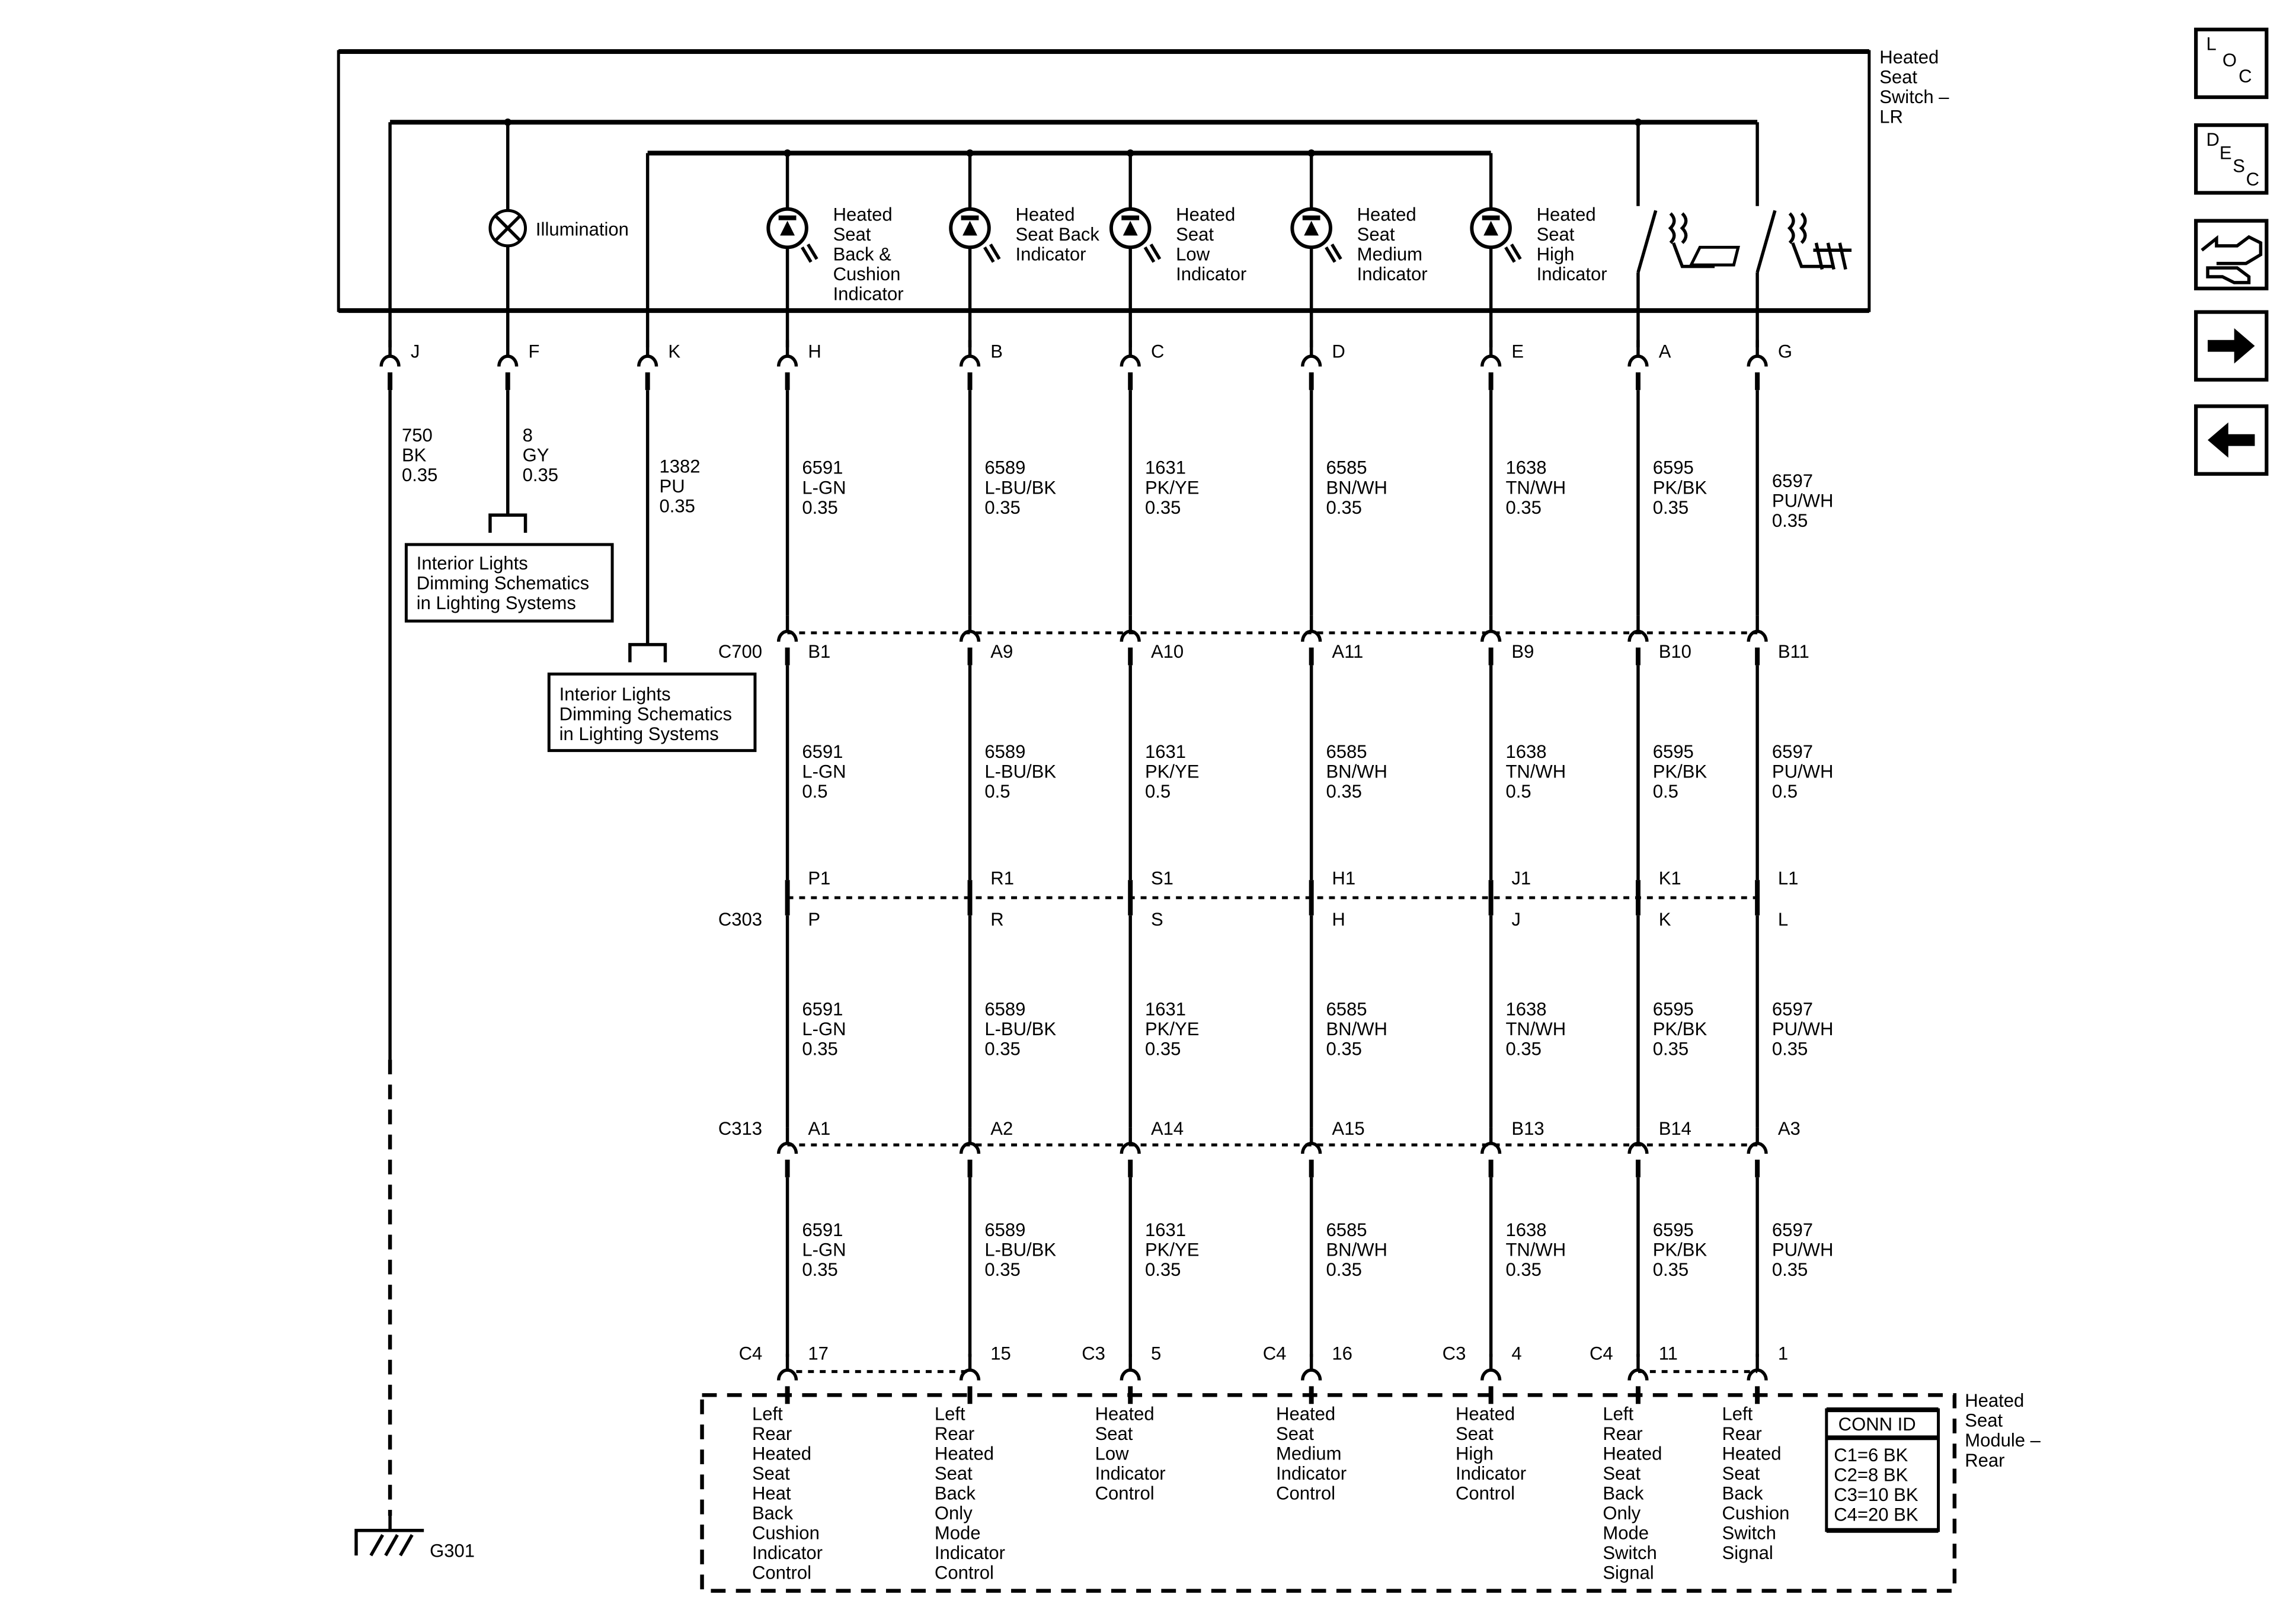 The image size is (2296, 1610). What do you see at coordinates (1622, 1513) in the screenshot?
I see `pin-function-label: Only` at bounding box center [1622, 1513].